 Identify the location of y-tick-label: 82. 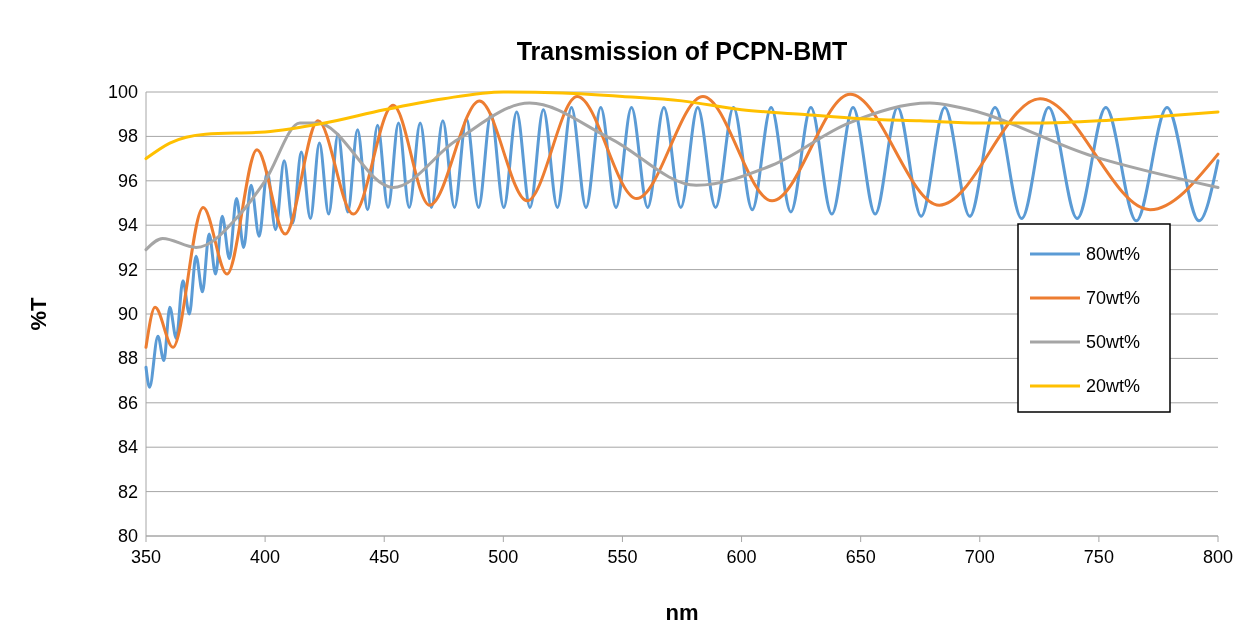
(127, 491).